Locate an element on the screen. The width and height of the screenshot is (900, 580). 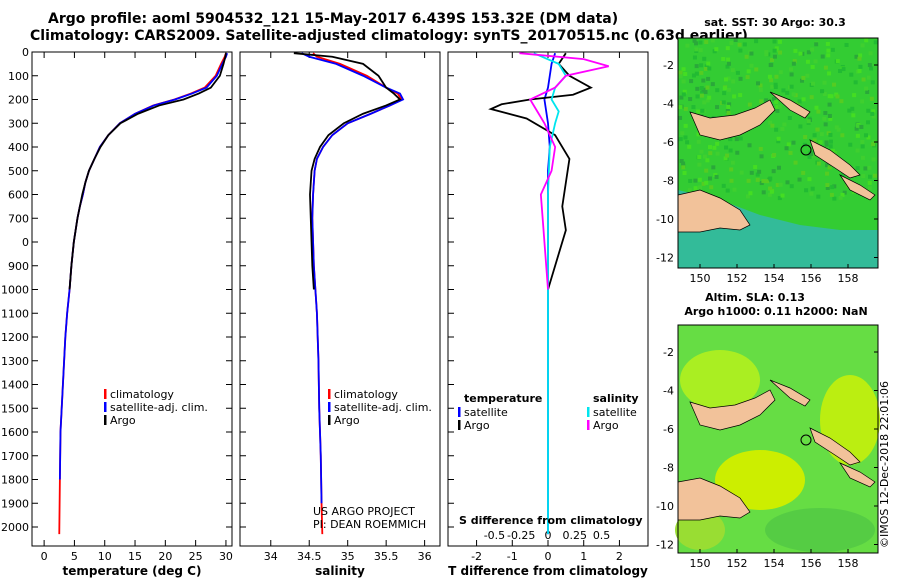
map-x-tick-label: 150 is located at coordinates (700, 278).